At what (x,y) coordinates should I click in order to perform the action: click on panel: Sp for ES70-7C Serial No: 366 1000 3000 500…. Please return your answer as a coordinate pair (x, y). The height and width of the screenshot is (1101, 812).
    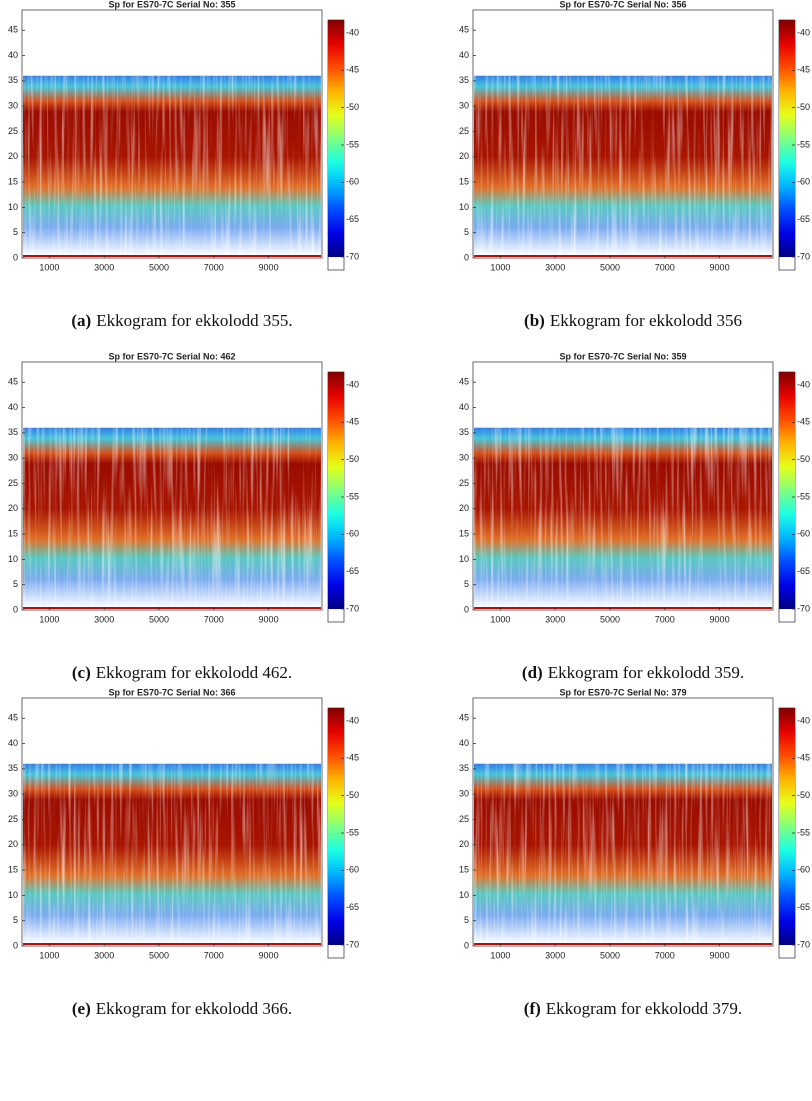
    Looking at the image, I should click on (183, 852).